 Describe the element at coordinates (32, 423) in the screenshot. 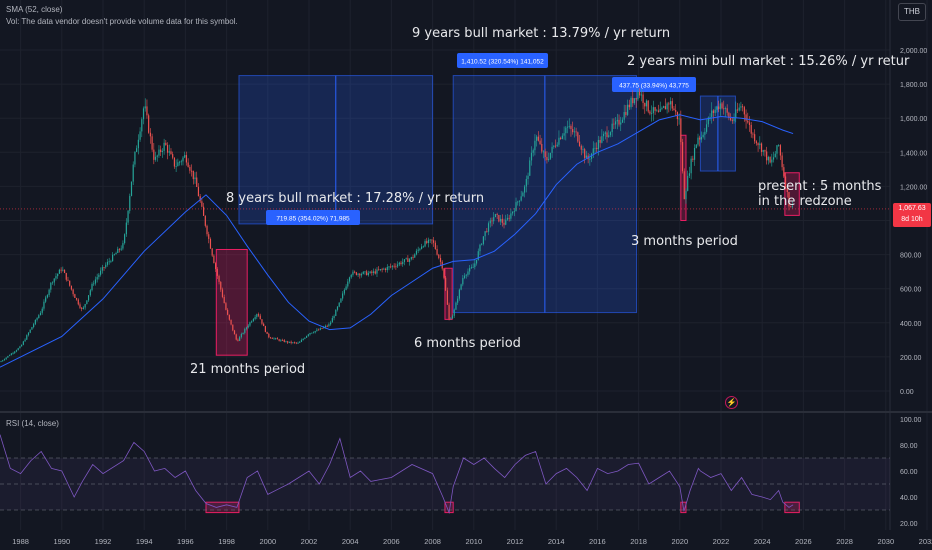

I see `rsi-legend: RSI (14, close)` at that location.